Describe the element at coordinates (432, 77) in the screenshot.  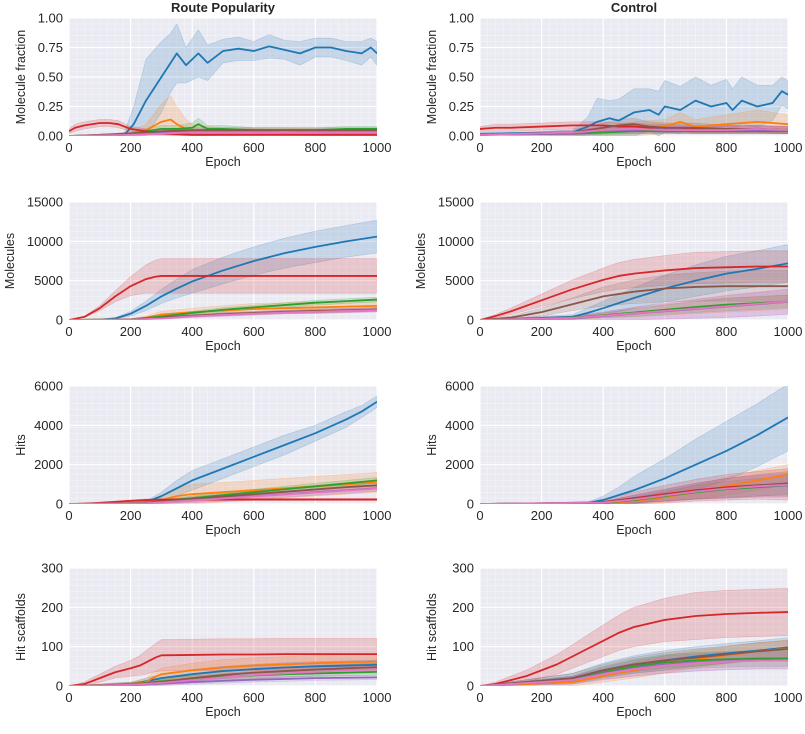
I see `y-axis-label: Molecule fraction` at that location.